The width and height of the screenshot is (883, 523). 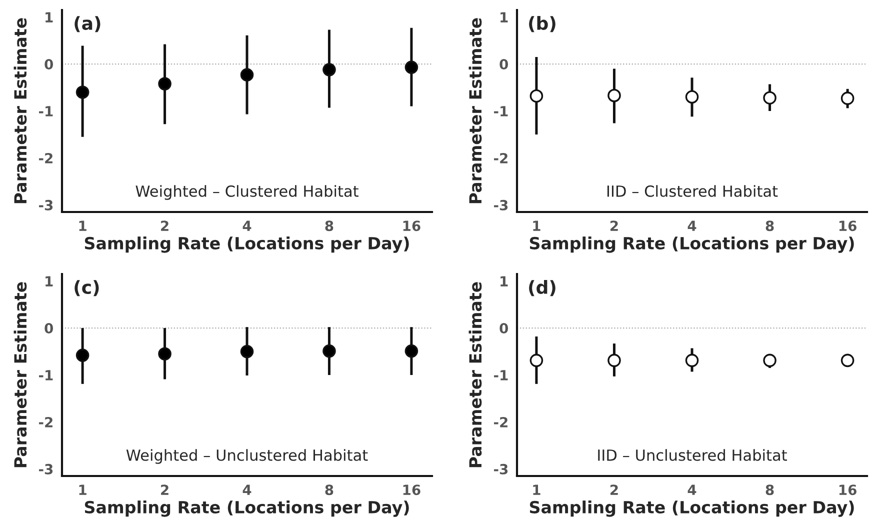 I want to click on annotation: IID – Unclustered Habitat, so click(x=692, y=455).